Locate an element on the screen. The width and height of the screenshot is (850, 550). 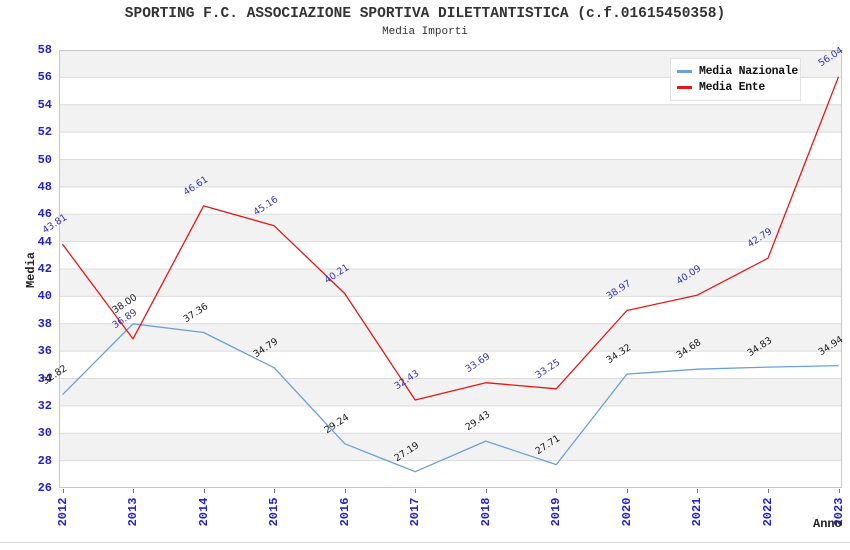
legend-label: Media Nazionale is located at coordinates (749, 71).